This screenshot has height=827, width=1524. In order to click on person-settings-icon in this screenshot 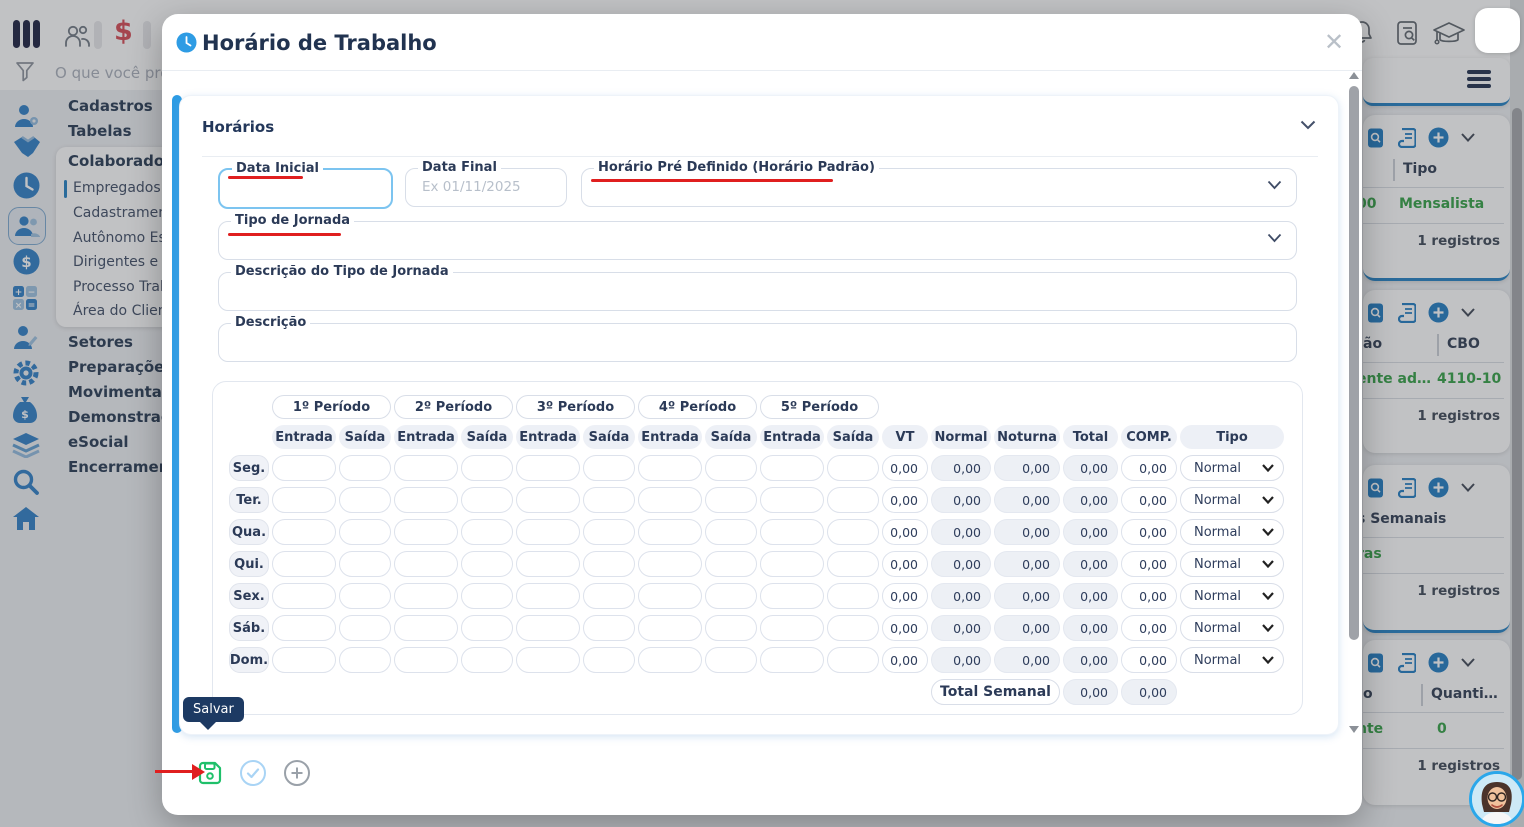, I will do `click(26, 116)`.